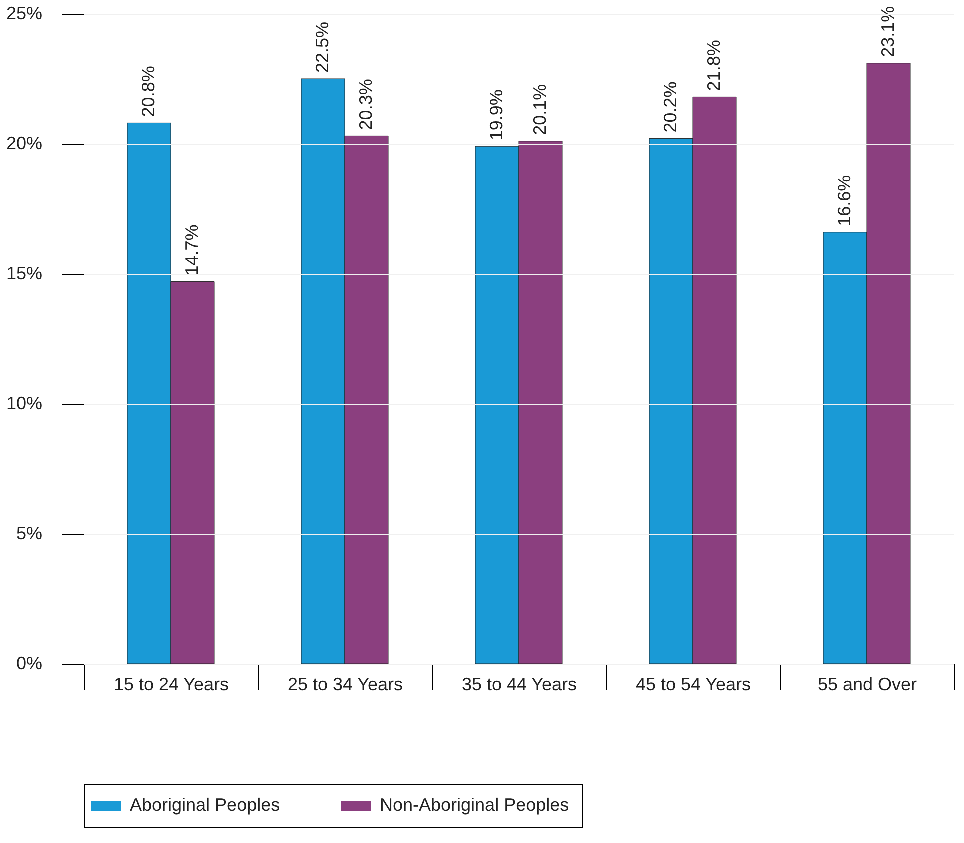 The height and width of the screenshot is (843, 964). What do you see at coordinates (670, 107) in the screenshot?
I see `data-label: 20.2%` at bounding box center [670, 107].